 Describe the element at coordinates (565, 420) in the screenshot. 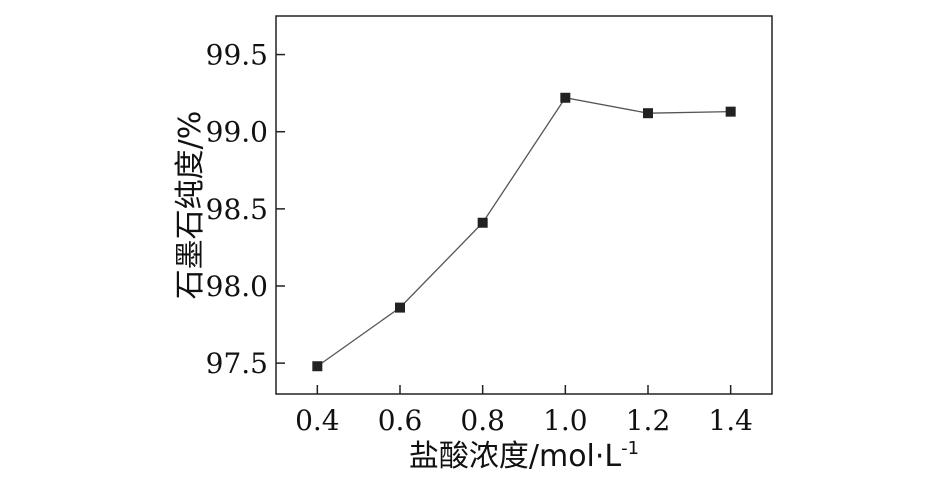

I see `x-tick-label: 1.0` at that location.